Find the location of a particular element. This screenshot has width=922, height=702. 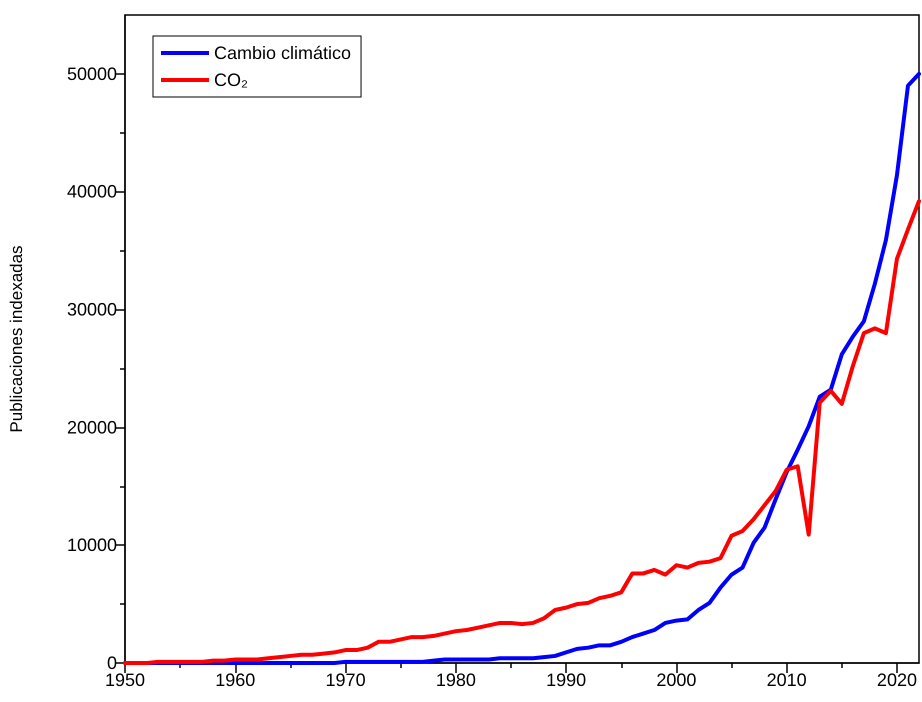

x-tick-label: 1960 is located at coordinates (235, 680).